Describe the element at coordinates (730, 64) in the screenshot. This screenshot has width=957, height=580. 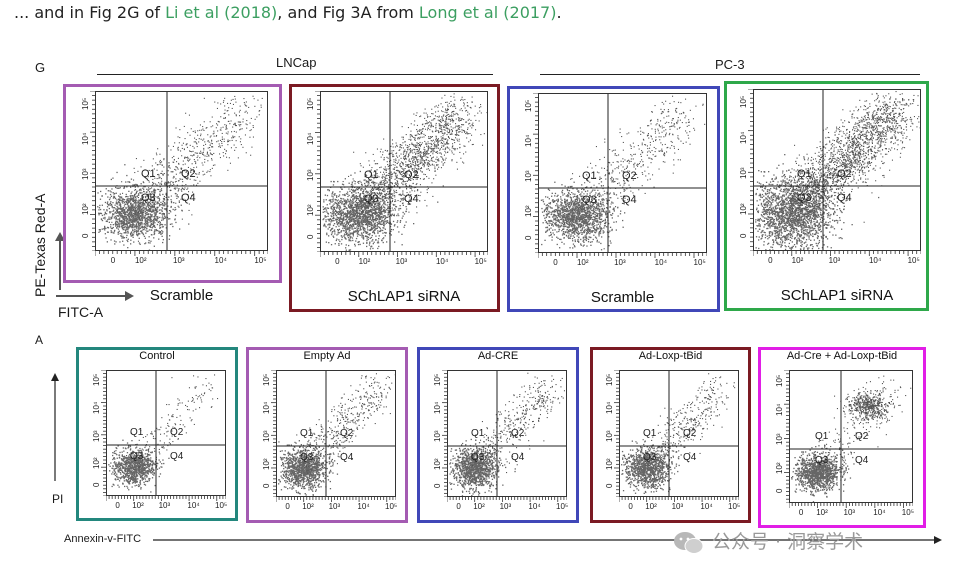
I see `pc3-title: PC-3` at that location.